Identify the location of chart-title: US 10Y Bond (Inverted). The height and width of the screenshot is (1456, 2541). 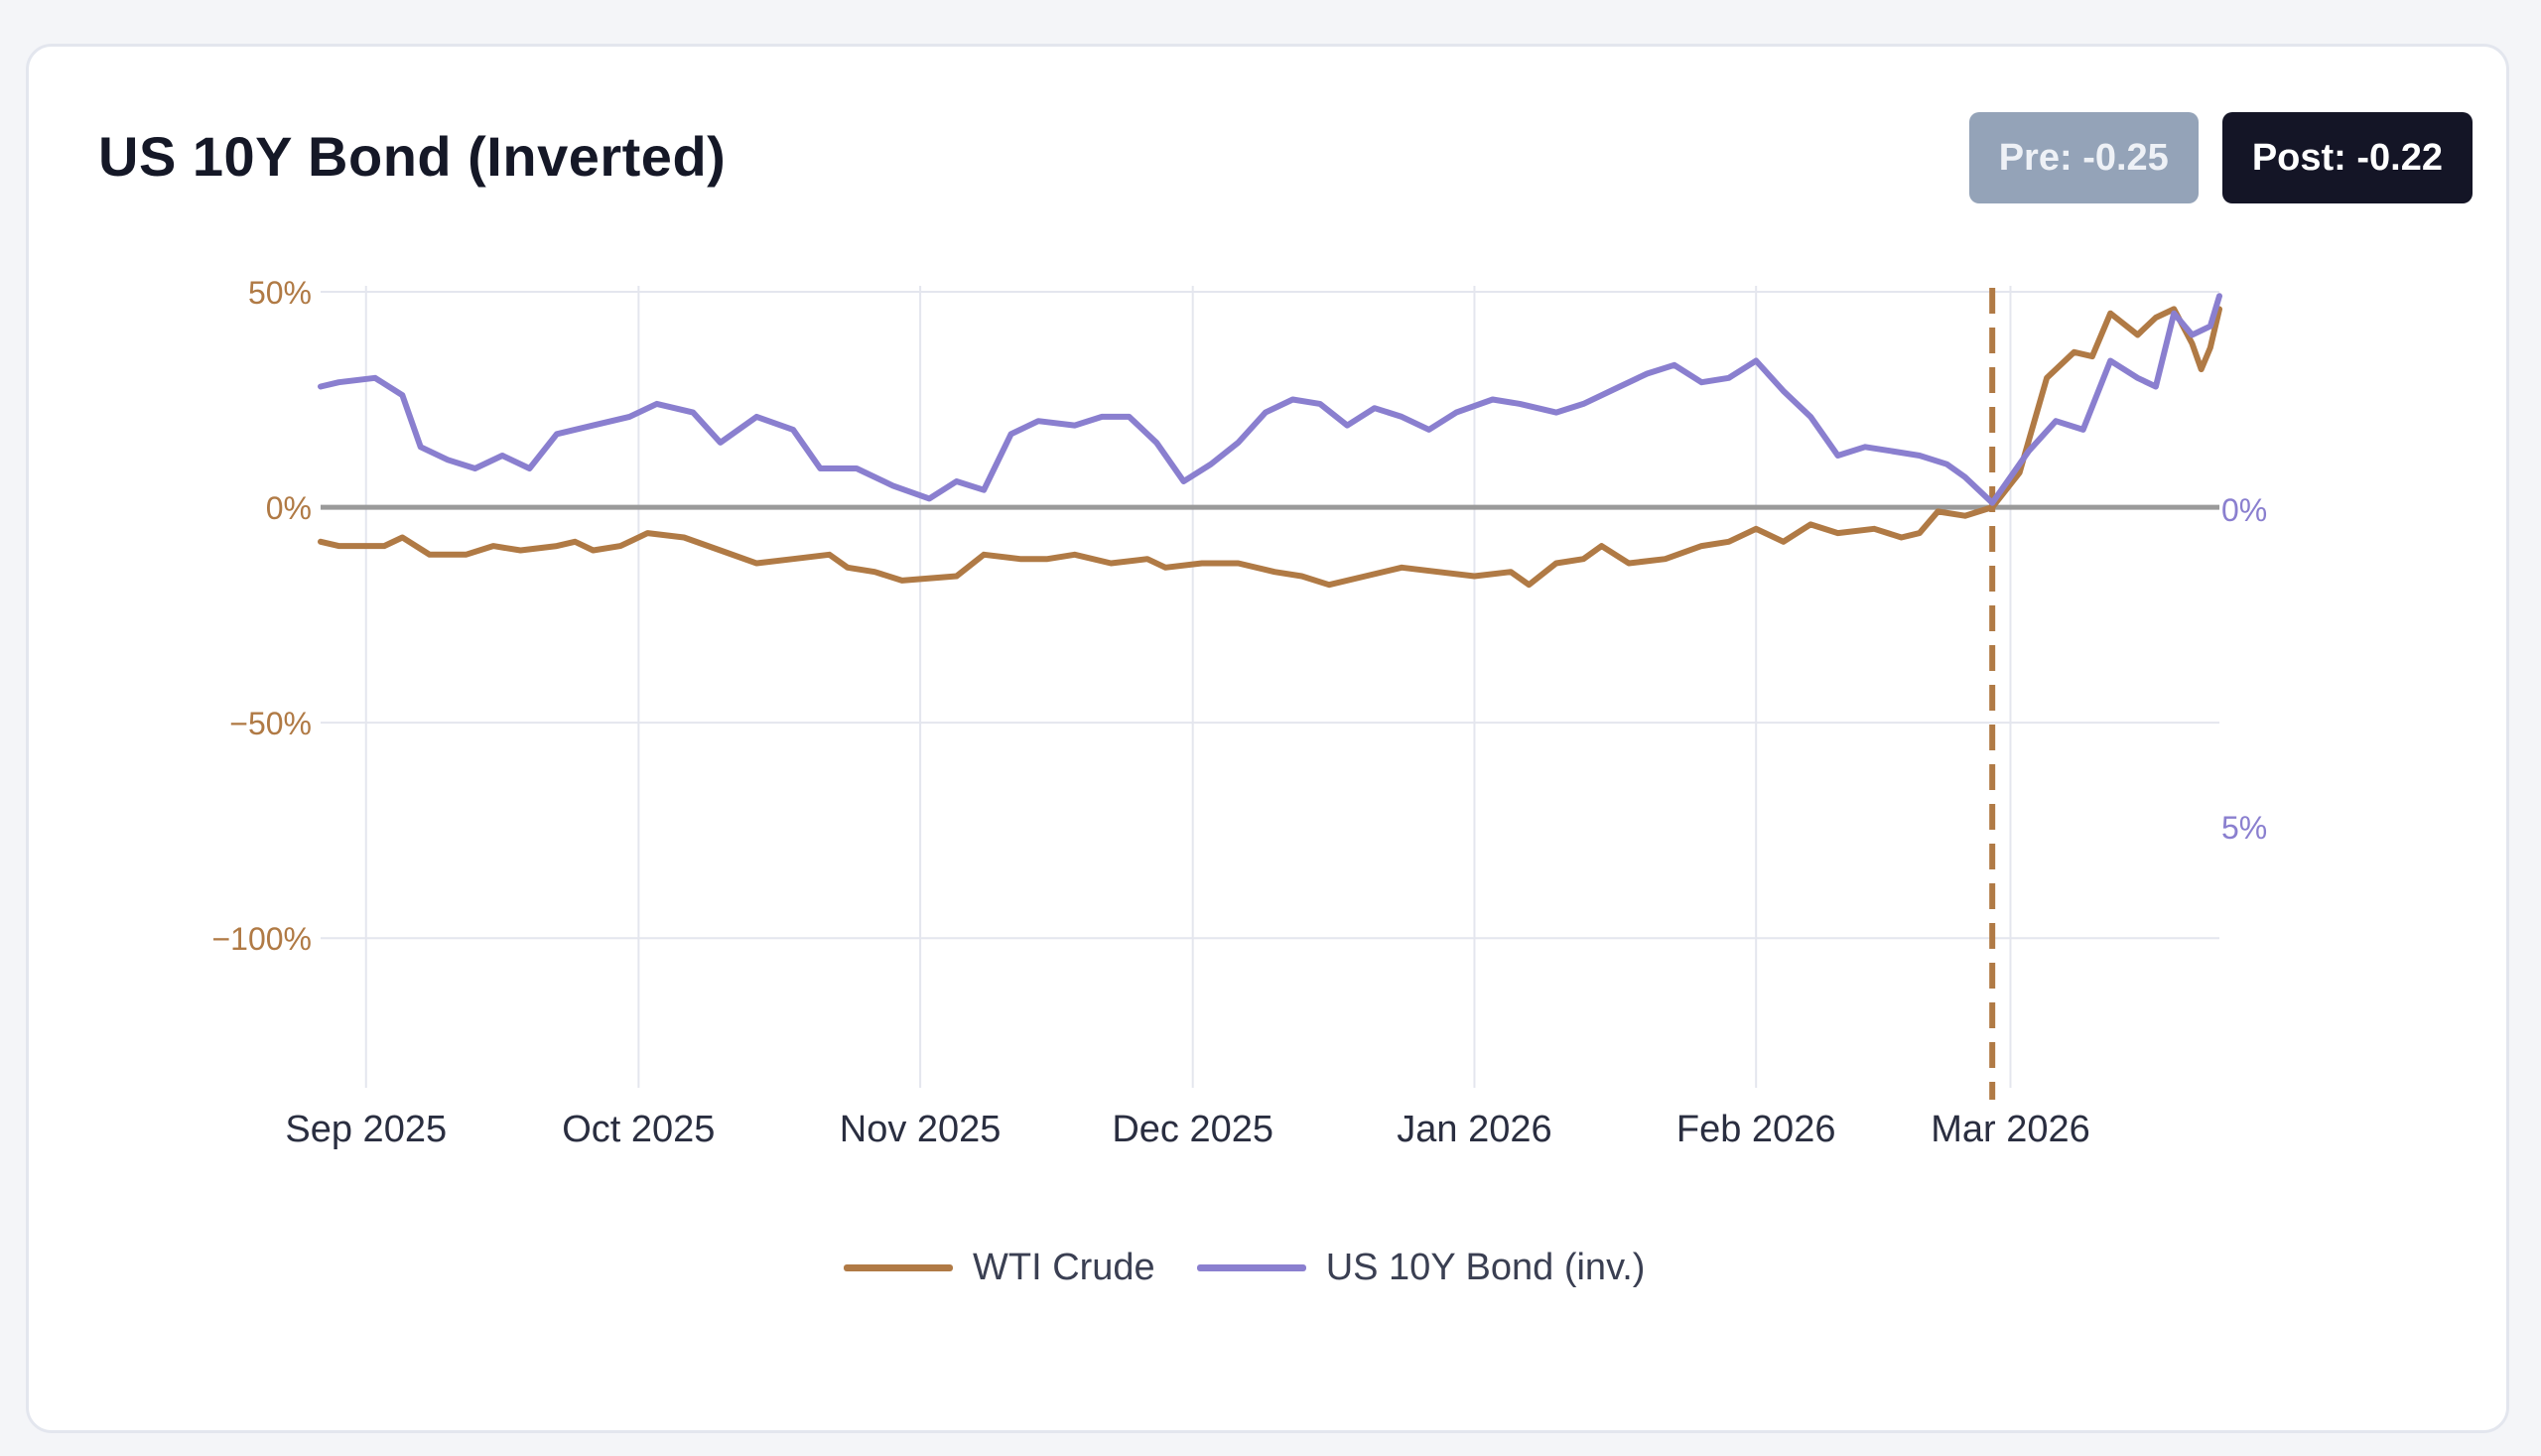
(412, 156).